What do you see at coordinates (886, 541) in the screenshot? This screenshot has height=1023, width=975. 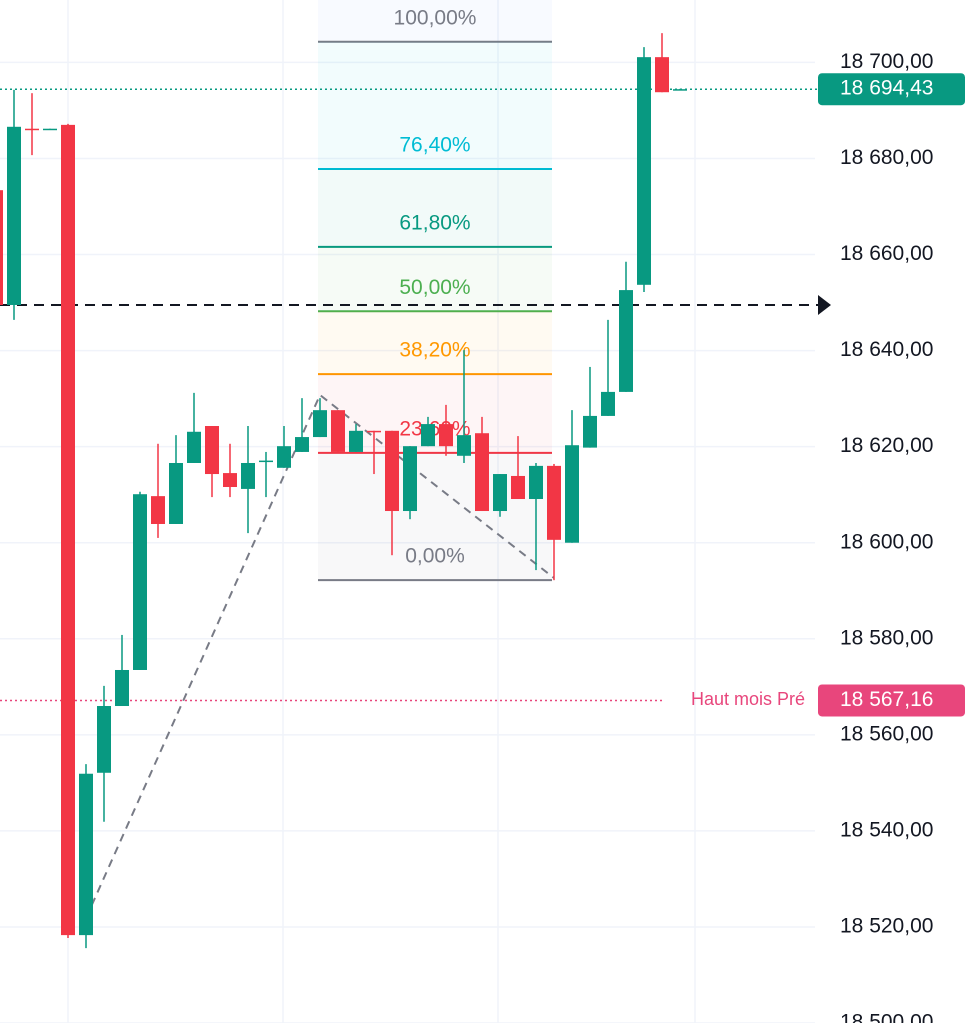 I see `y-tick-label: 18 600,00` at bounding box center [886, 541].